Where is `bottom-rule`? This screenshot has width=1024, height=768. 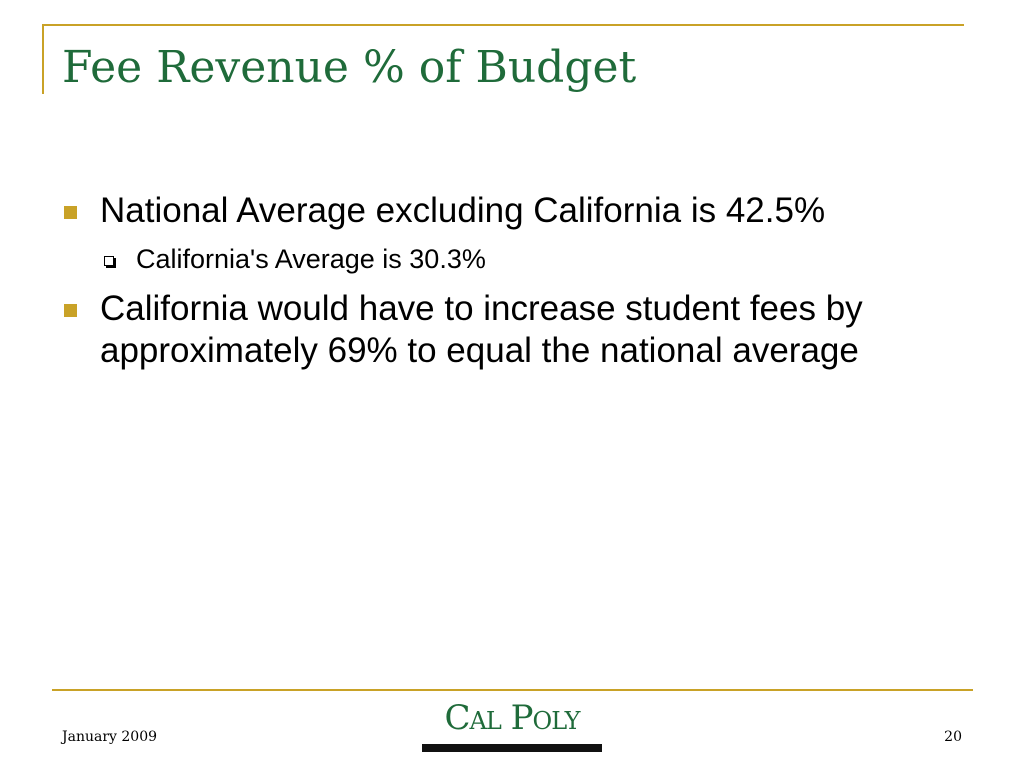 bottom-rule is located at coordinates (512, 690).